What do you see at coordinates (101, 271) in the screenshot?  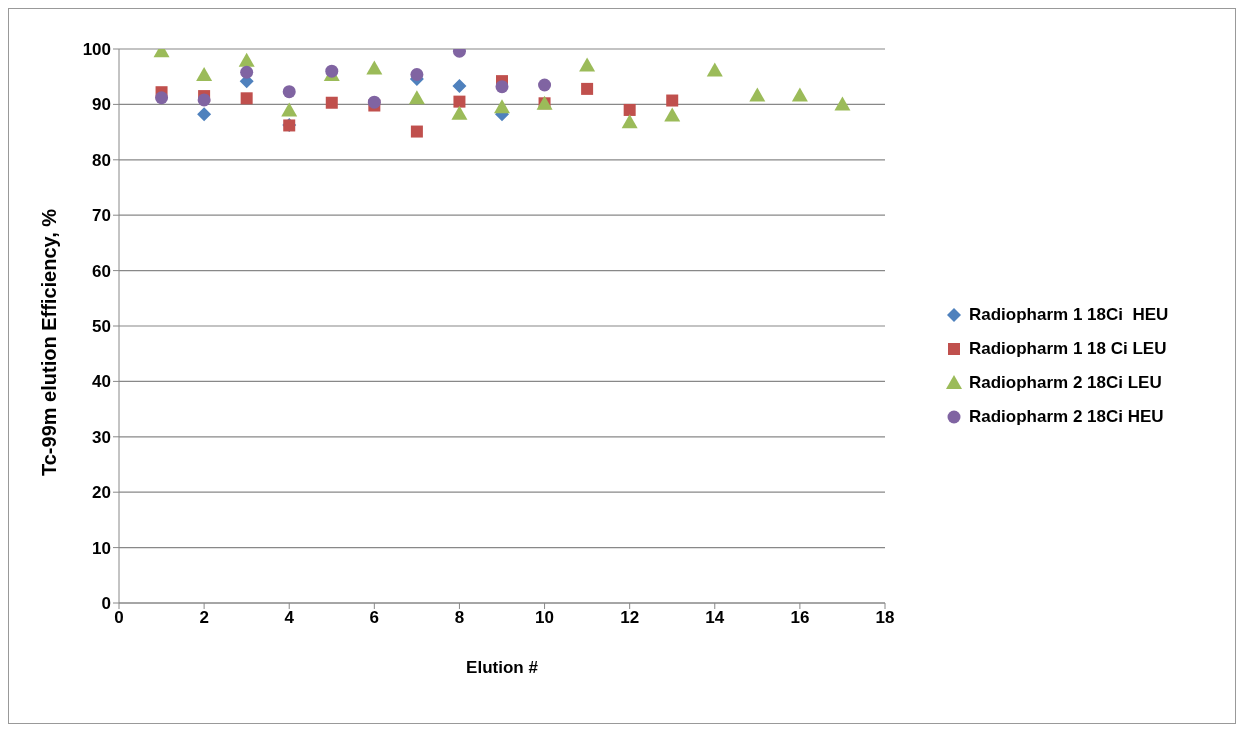 I see `y-tick-label: 60` at bounding box center [101, 271].